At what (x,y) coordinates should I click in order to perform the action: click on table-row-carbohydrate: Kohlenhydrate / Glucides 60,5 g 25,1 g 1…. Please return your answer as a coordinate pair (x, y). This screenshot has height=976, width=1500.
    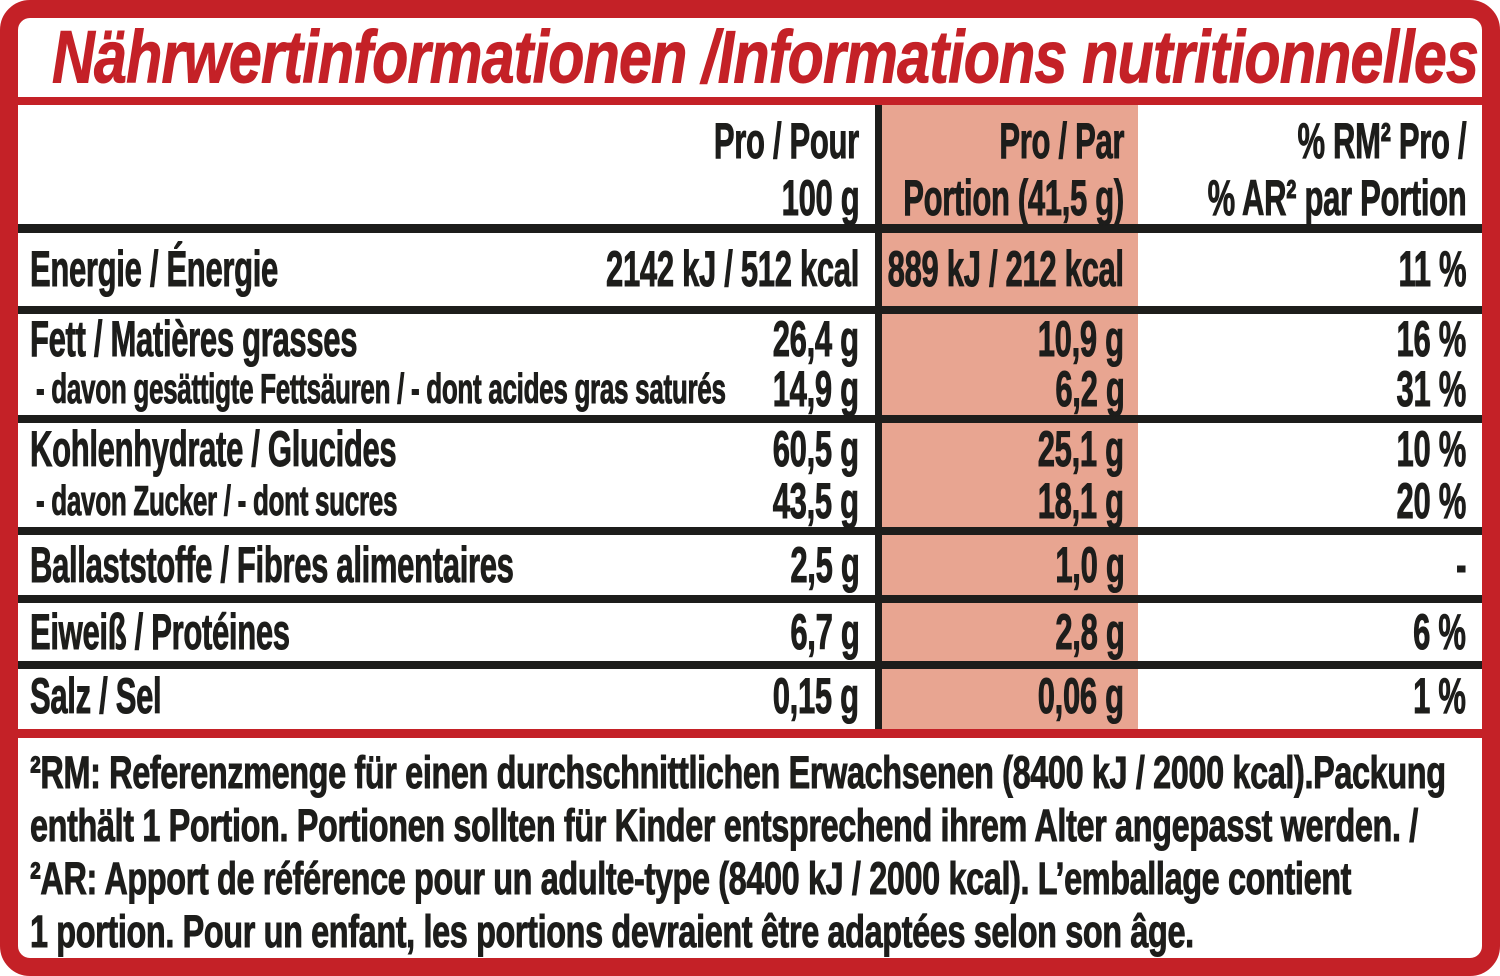
    Looking at the image, I should click on (750, 477).